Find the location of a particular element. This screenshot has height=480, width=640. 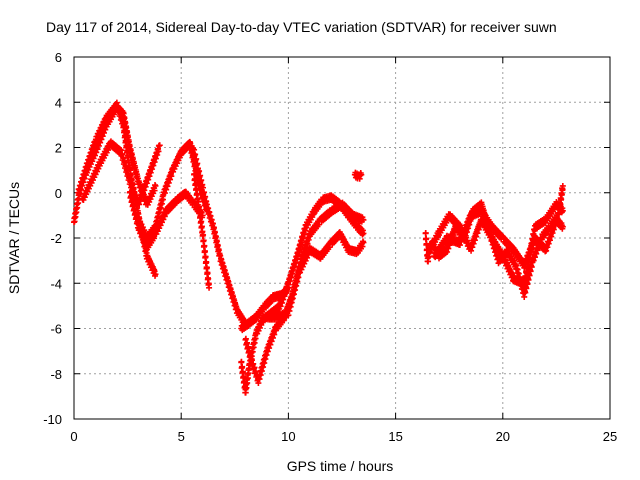

y-tick-label: -6 is located at coordinates (56, 329).